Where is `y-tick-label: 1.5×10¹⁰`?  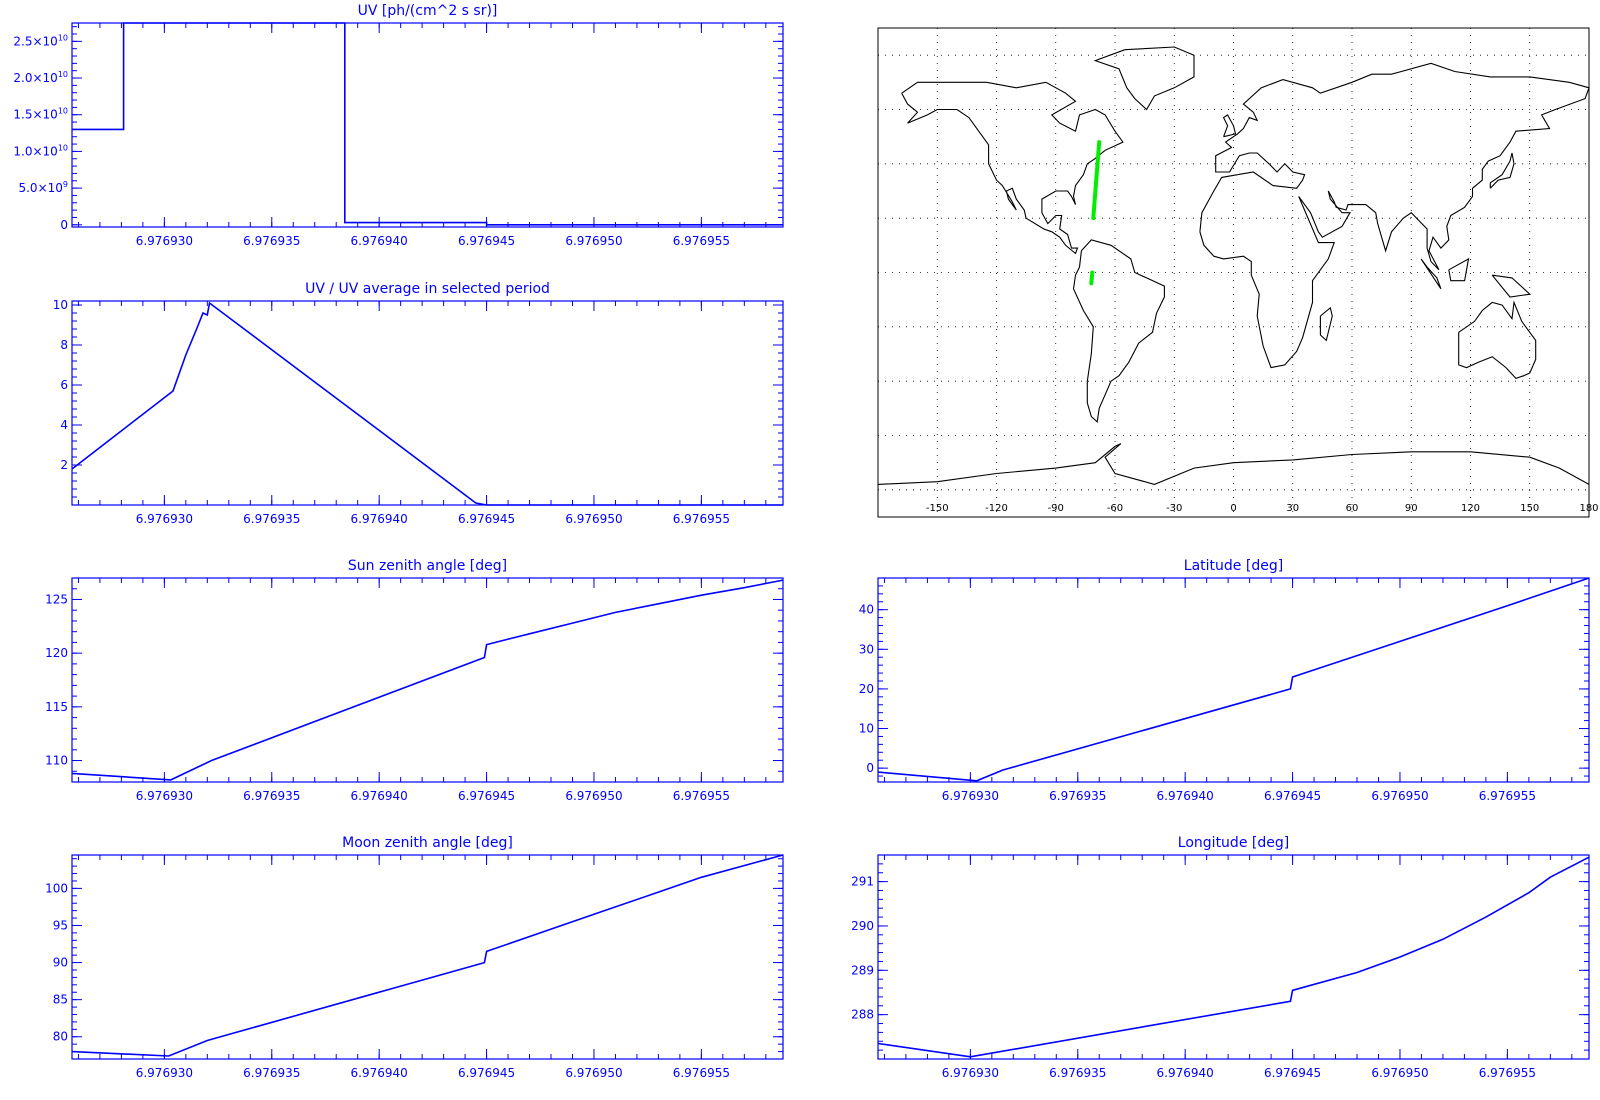 y-tick-label: 1.5×10¹⁰ is located at coordinates (40, 114).